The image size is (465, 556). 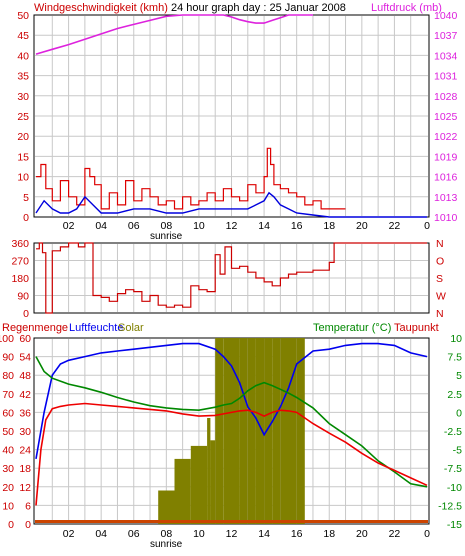 What do you see at coordinates (20, 279) in the screenshot?
I see `direction-y-tick-label: 180` at bounding box center [20, 279].